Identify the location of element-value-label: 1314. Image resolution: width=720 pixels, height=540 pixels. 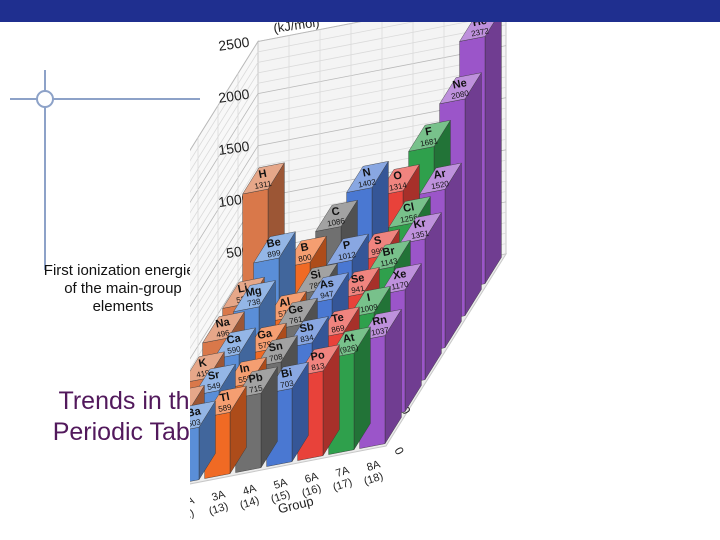
(398, 186).